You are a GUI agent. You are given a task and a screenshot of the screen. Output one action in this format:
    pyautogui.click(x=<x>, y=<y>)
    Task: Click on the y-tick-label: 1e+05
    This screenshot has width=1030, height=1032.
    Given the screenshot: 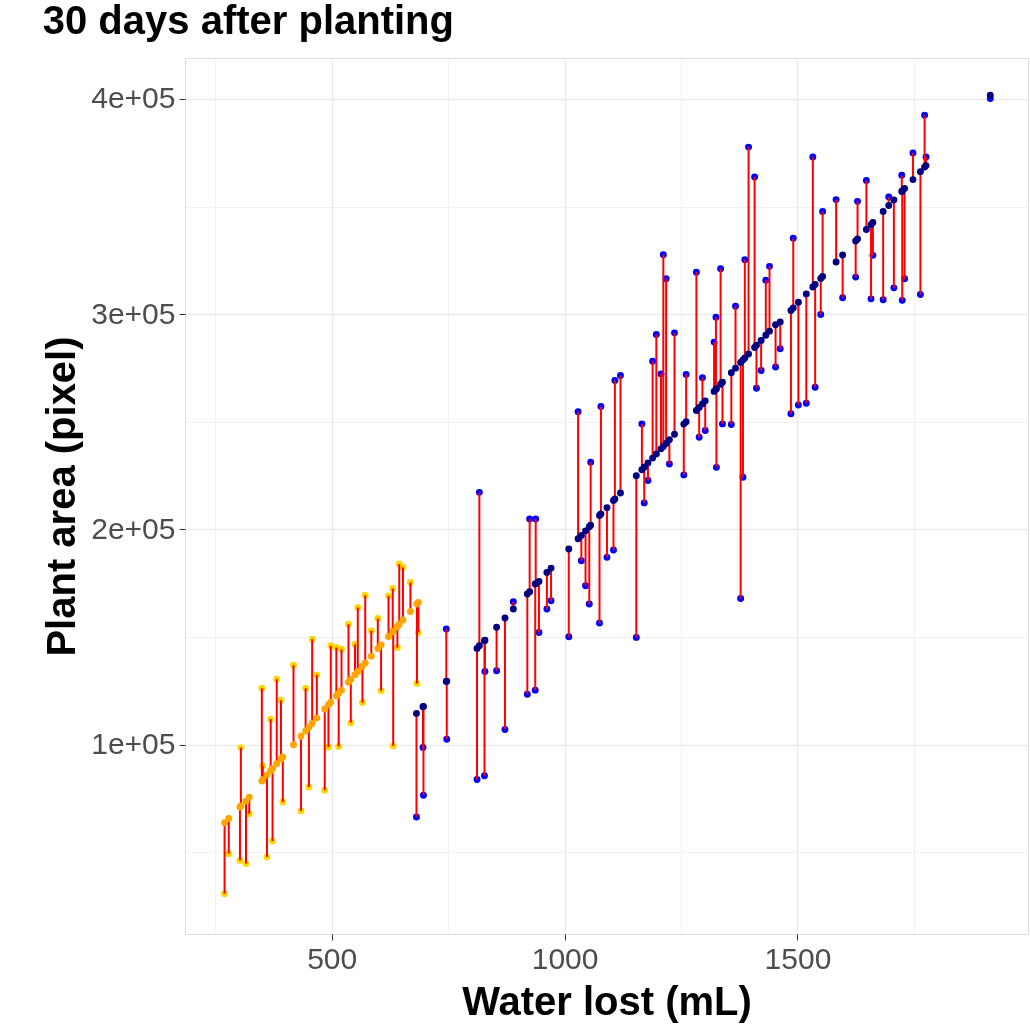 What is the action you would take?
    pyautogui.click(x=133, y=744)
    